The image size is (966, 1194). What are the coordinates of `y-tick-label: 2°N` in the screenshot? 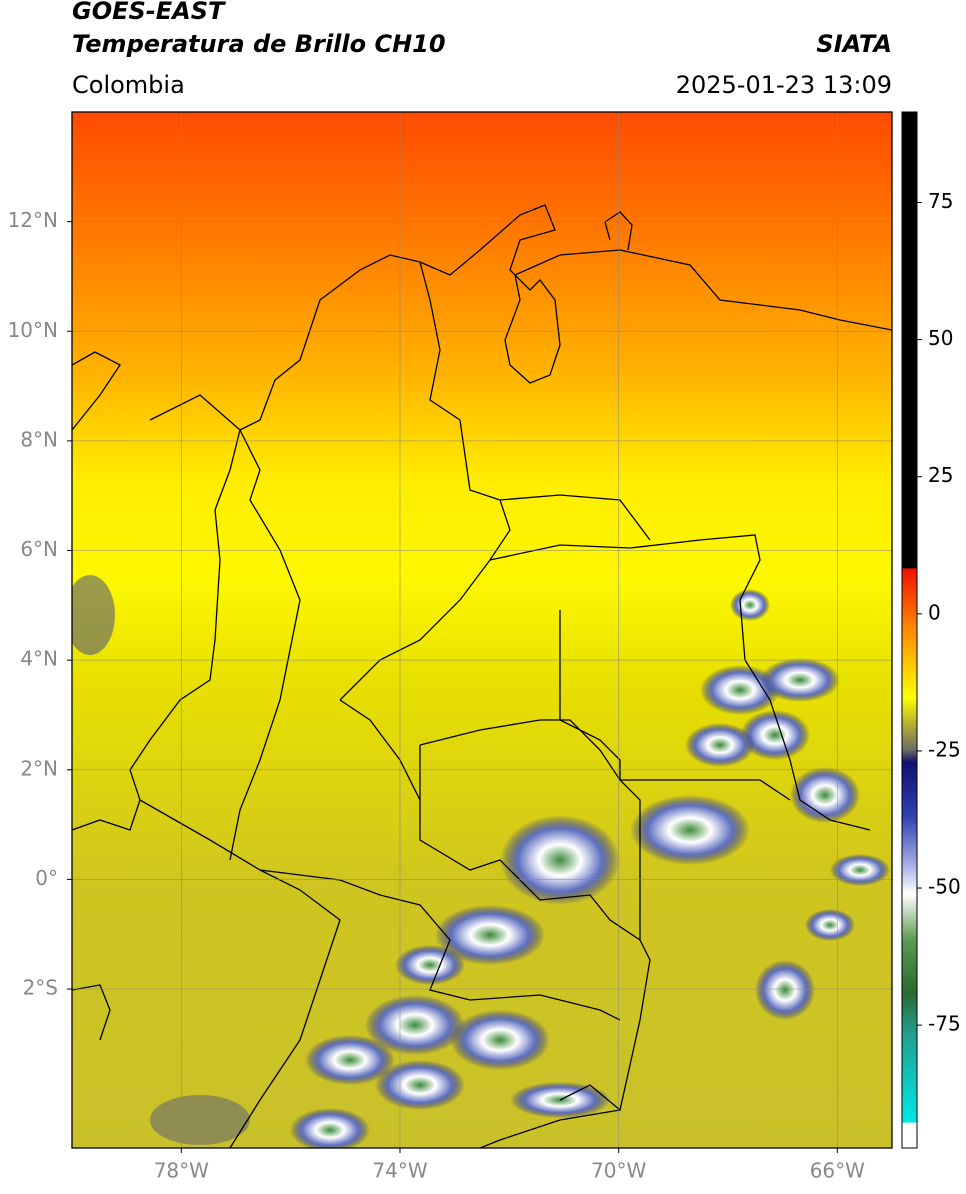 It's located at (39, 768).